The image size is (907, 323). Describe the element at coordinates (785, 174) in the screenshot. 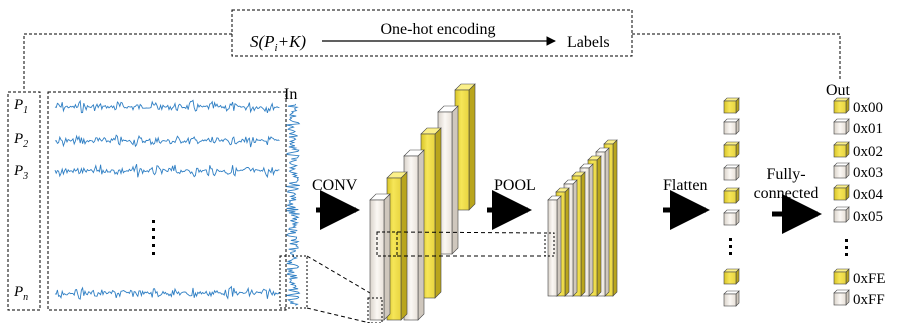

I see `fc-label-line1: Fully-` at that location.